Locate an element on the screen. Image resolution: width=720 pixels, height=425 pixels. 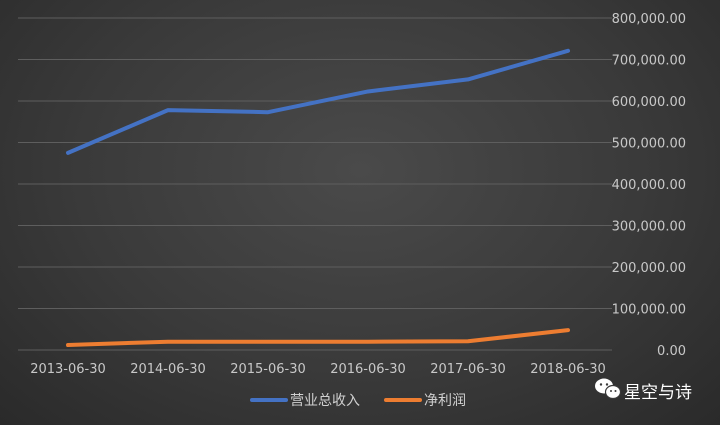
y-tick-label: 800,000.00 is located at coordinates (649, 19).